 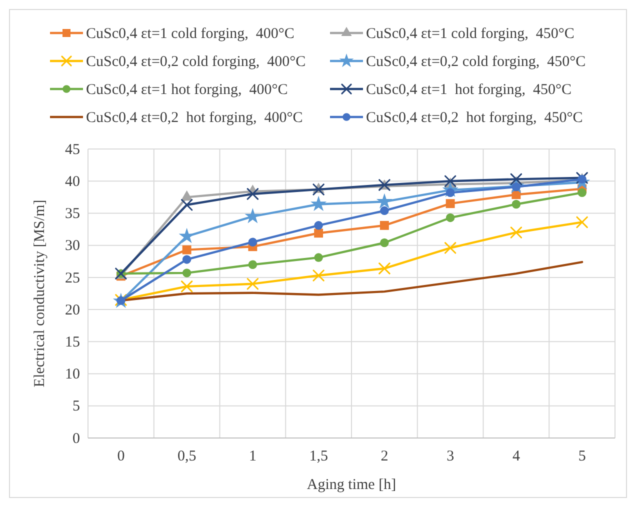 I want to click on x-tick-label: 3, so click(x=450, y=456).